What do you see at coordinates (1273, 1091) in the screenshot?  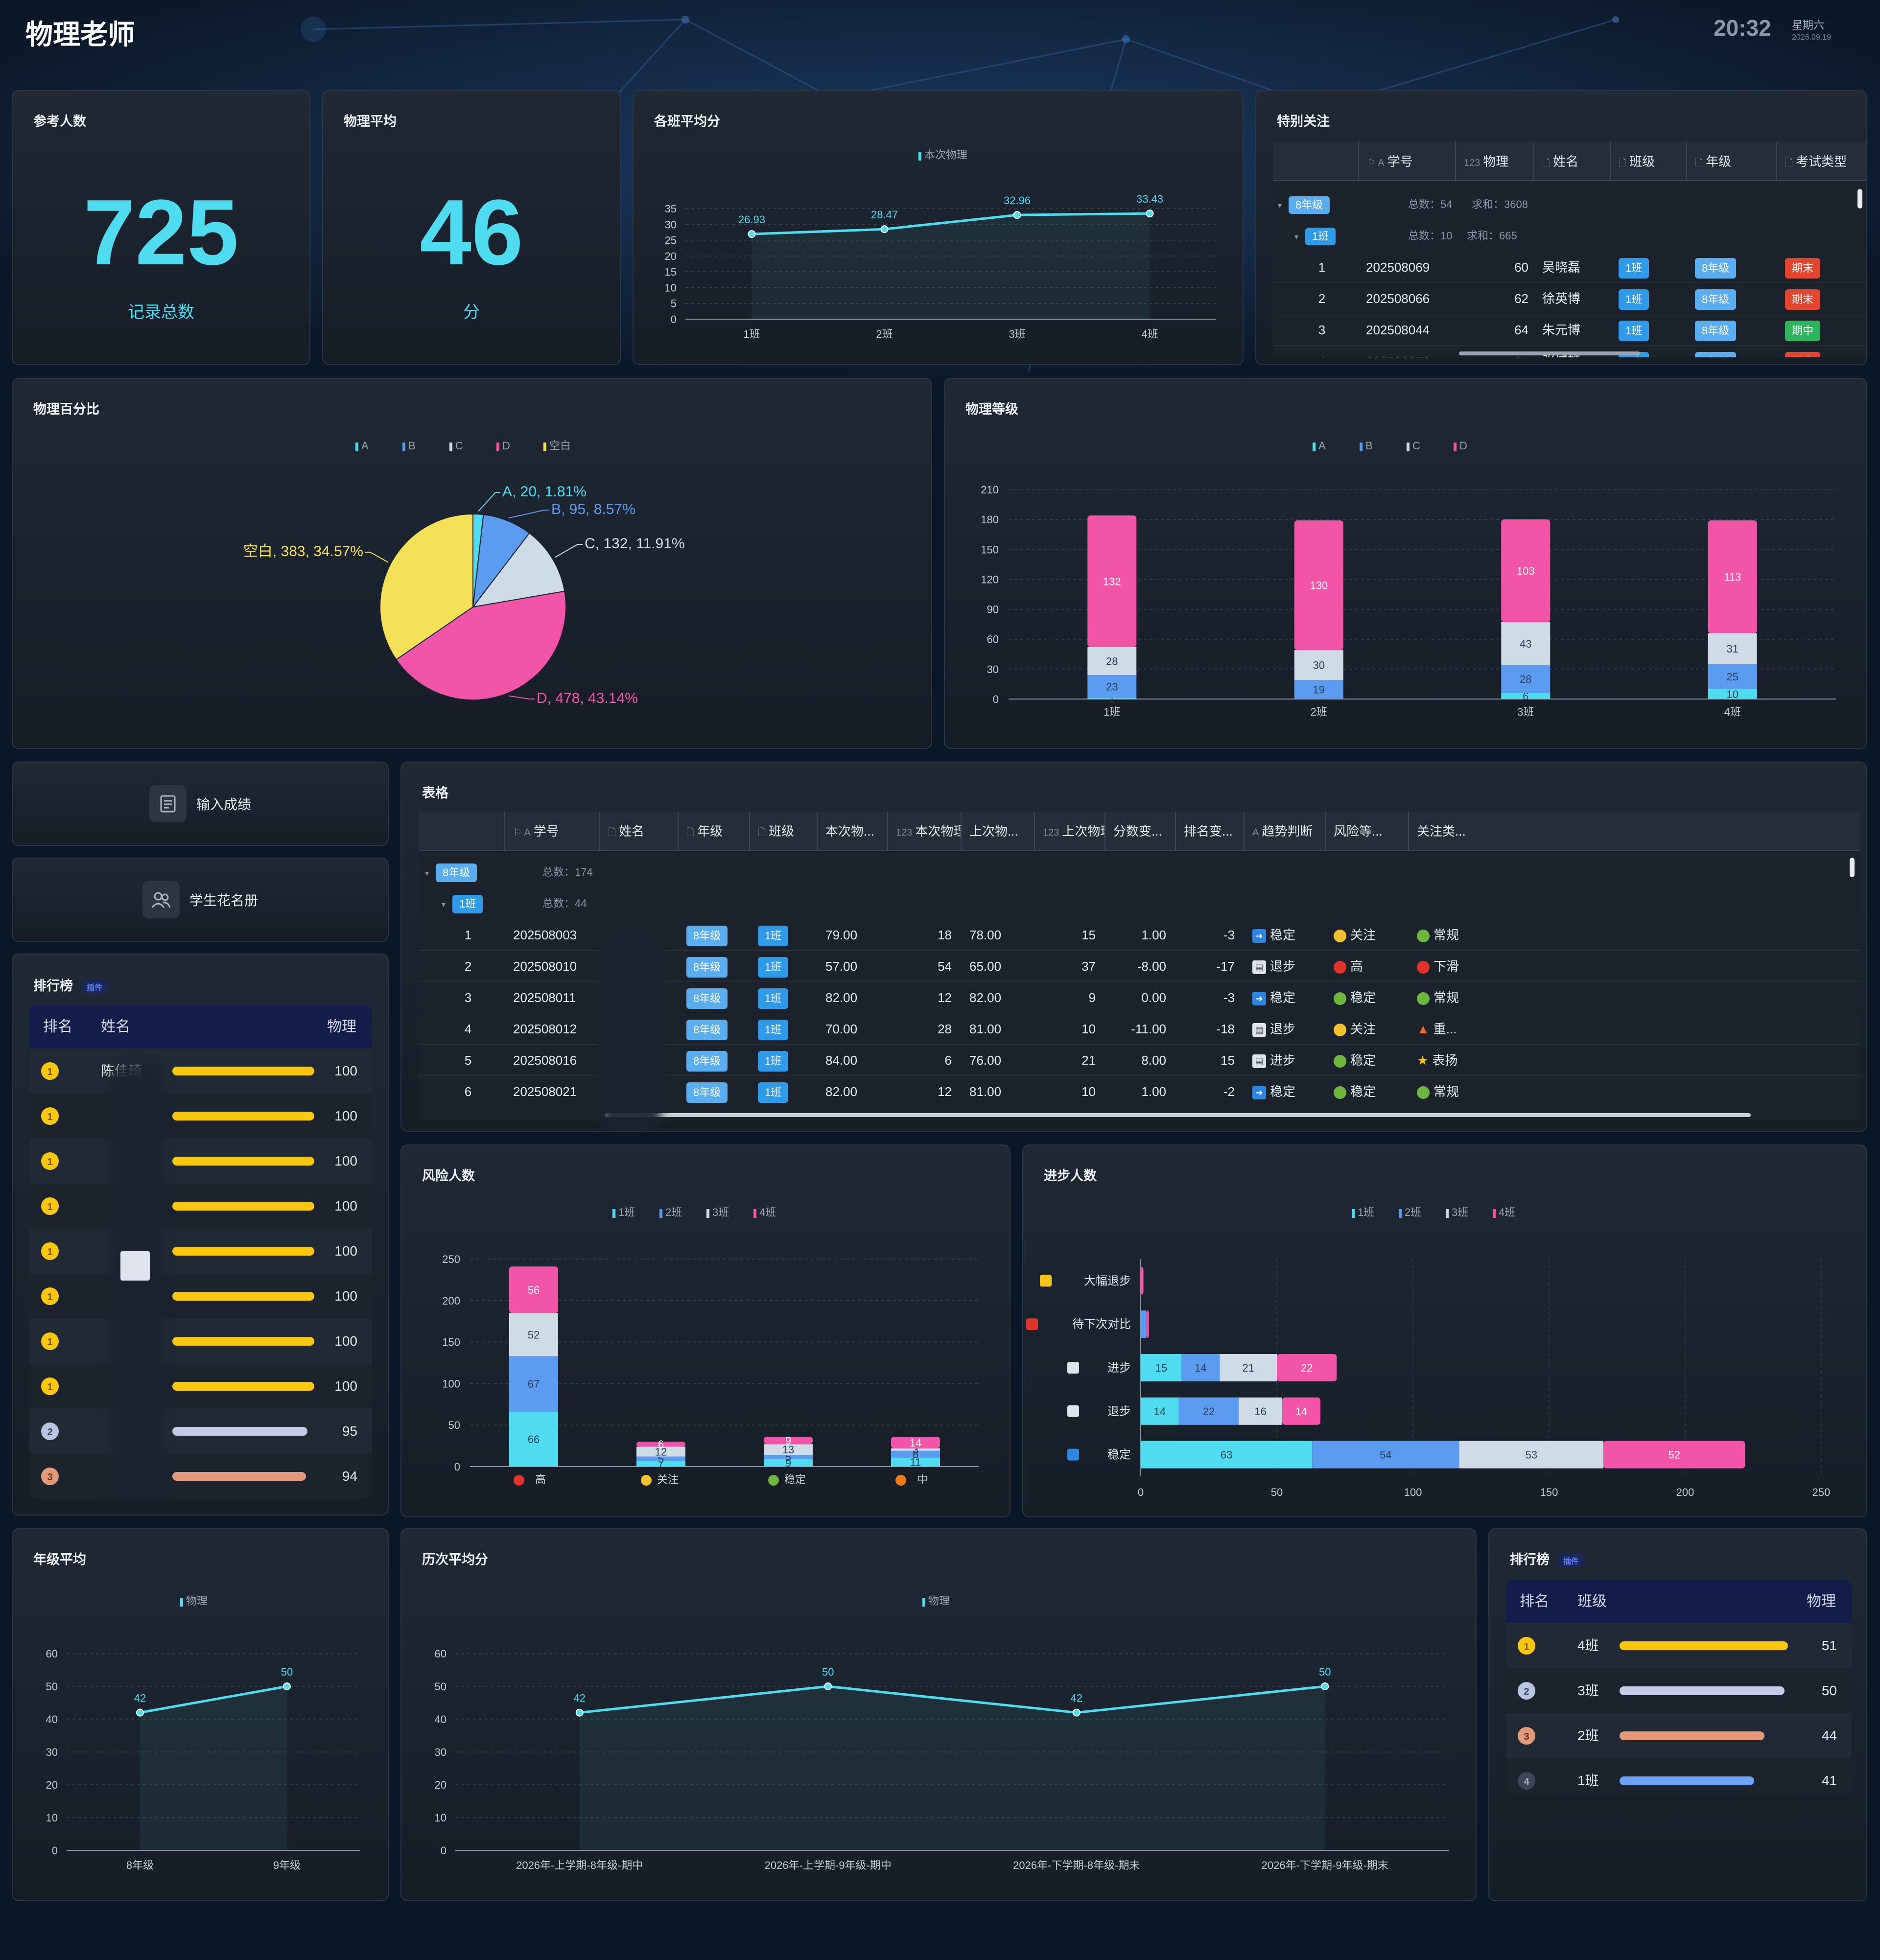 I see `cell-trend: ➜ 稳定` at bounding box center [1273, 1091].